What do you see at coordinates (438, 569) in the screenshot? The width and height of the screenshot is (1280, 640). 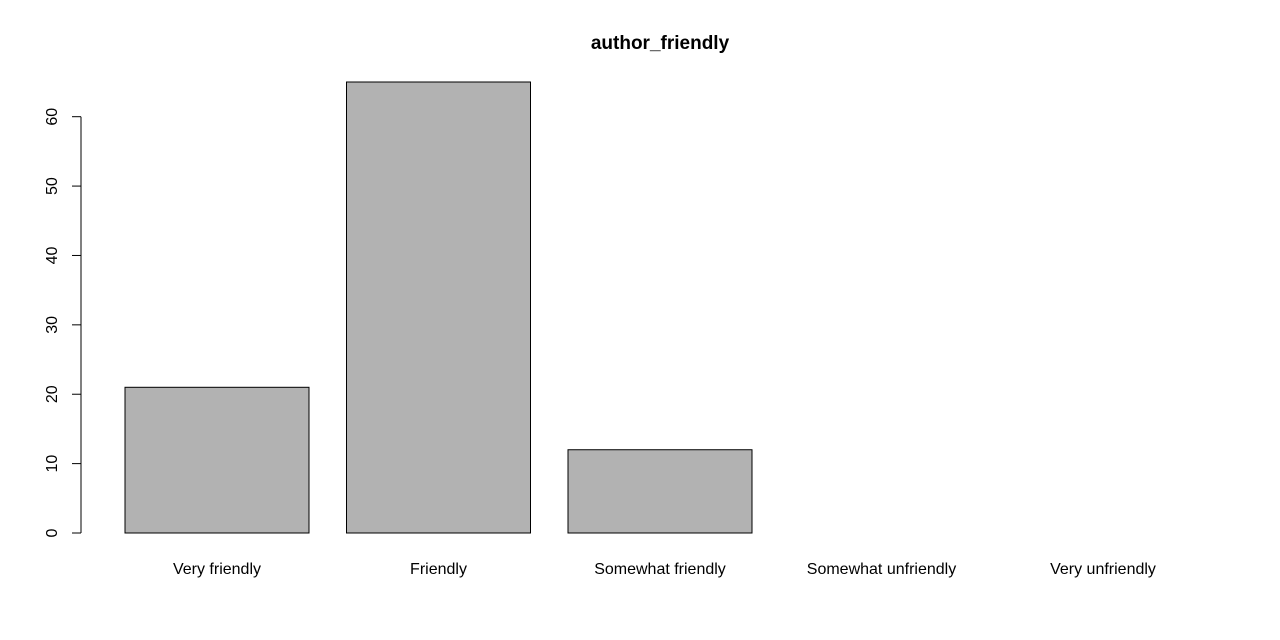 I see `x-category-label: Friendly` at bounding box center [438, 569].